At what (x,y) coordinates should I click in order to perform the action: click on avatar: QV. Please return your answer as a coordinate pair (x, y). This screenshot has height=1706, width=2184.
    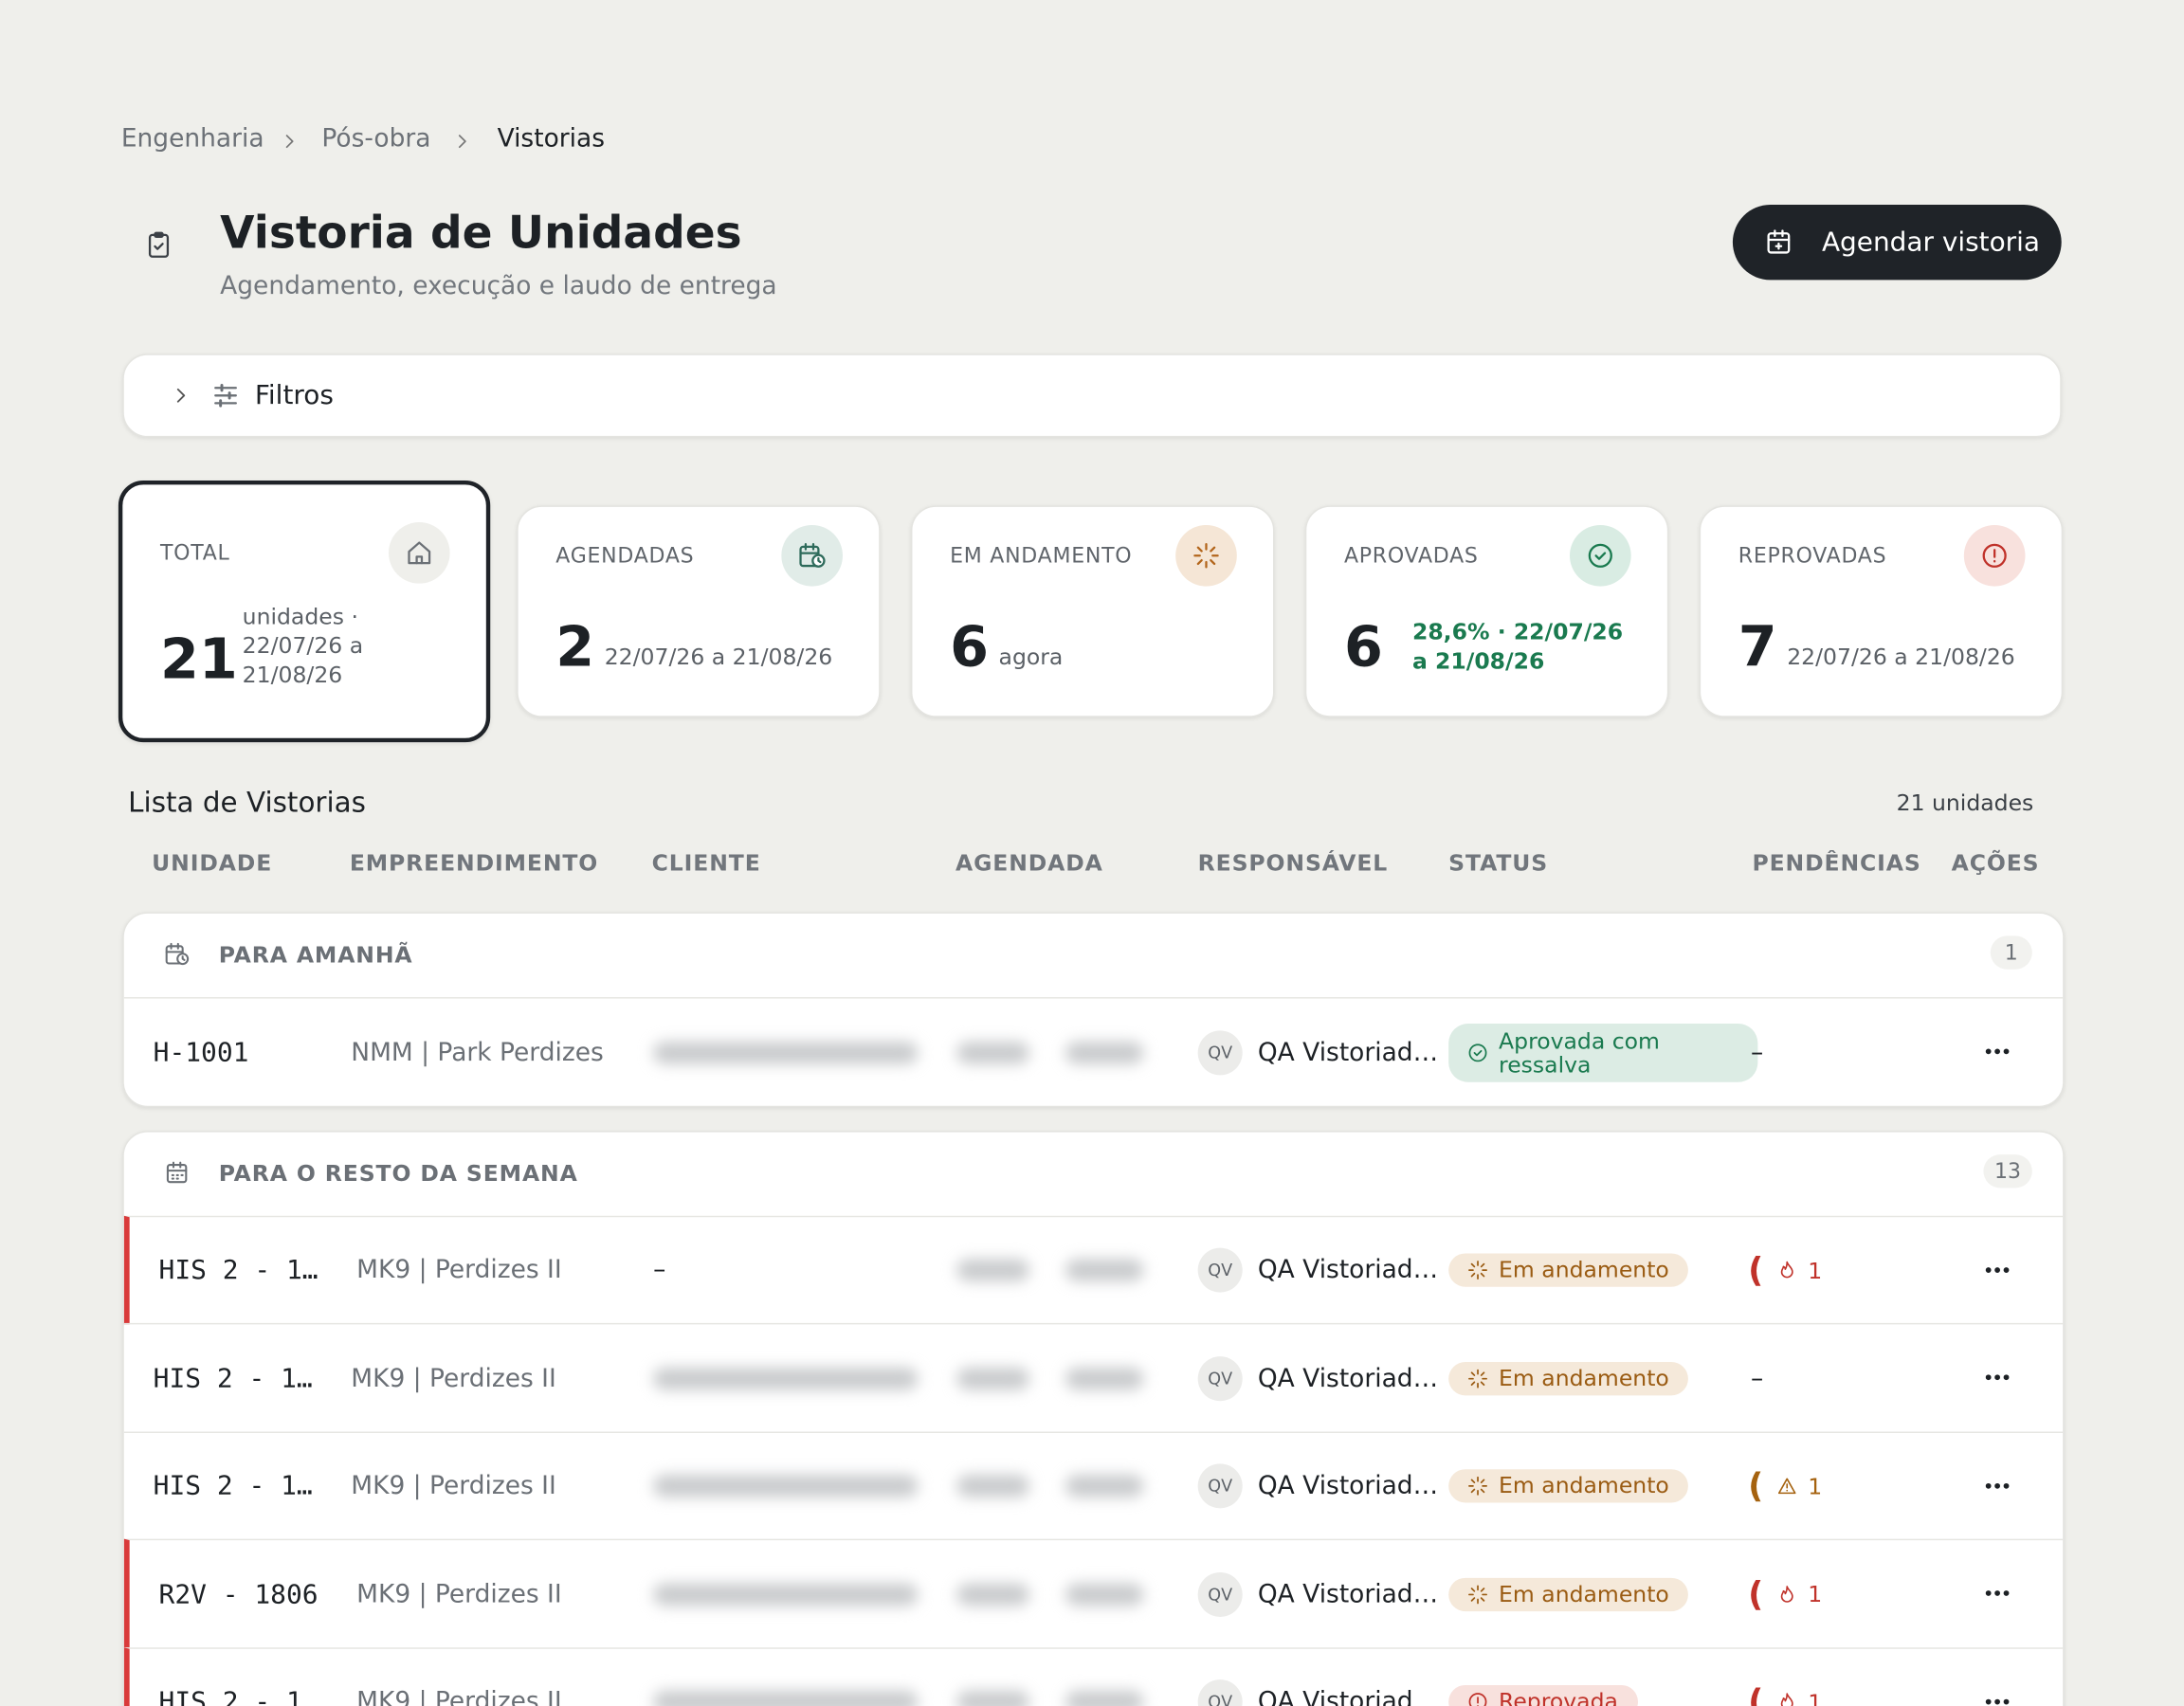
    Looking at the image, I should click on (1220, 1270).